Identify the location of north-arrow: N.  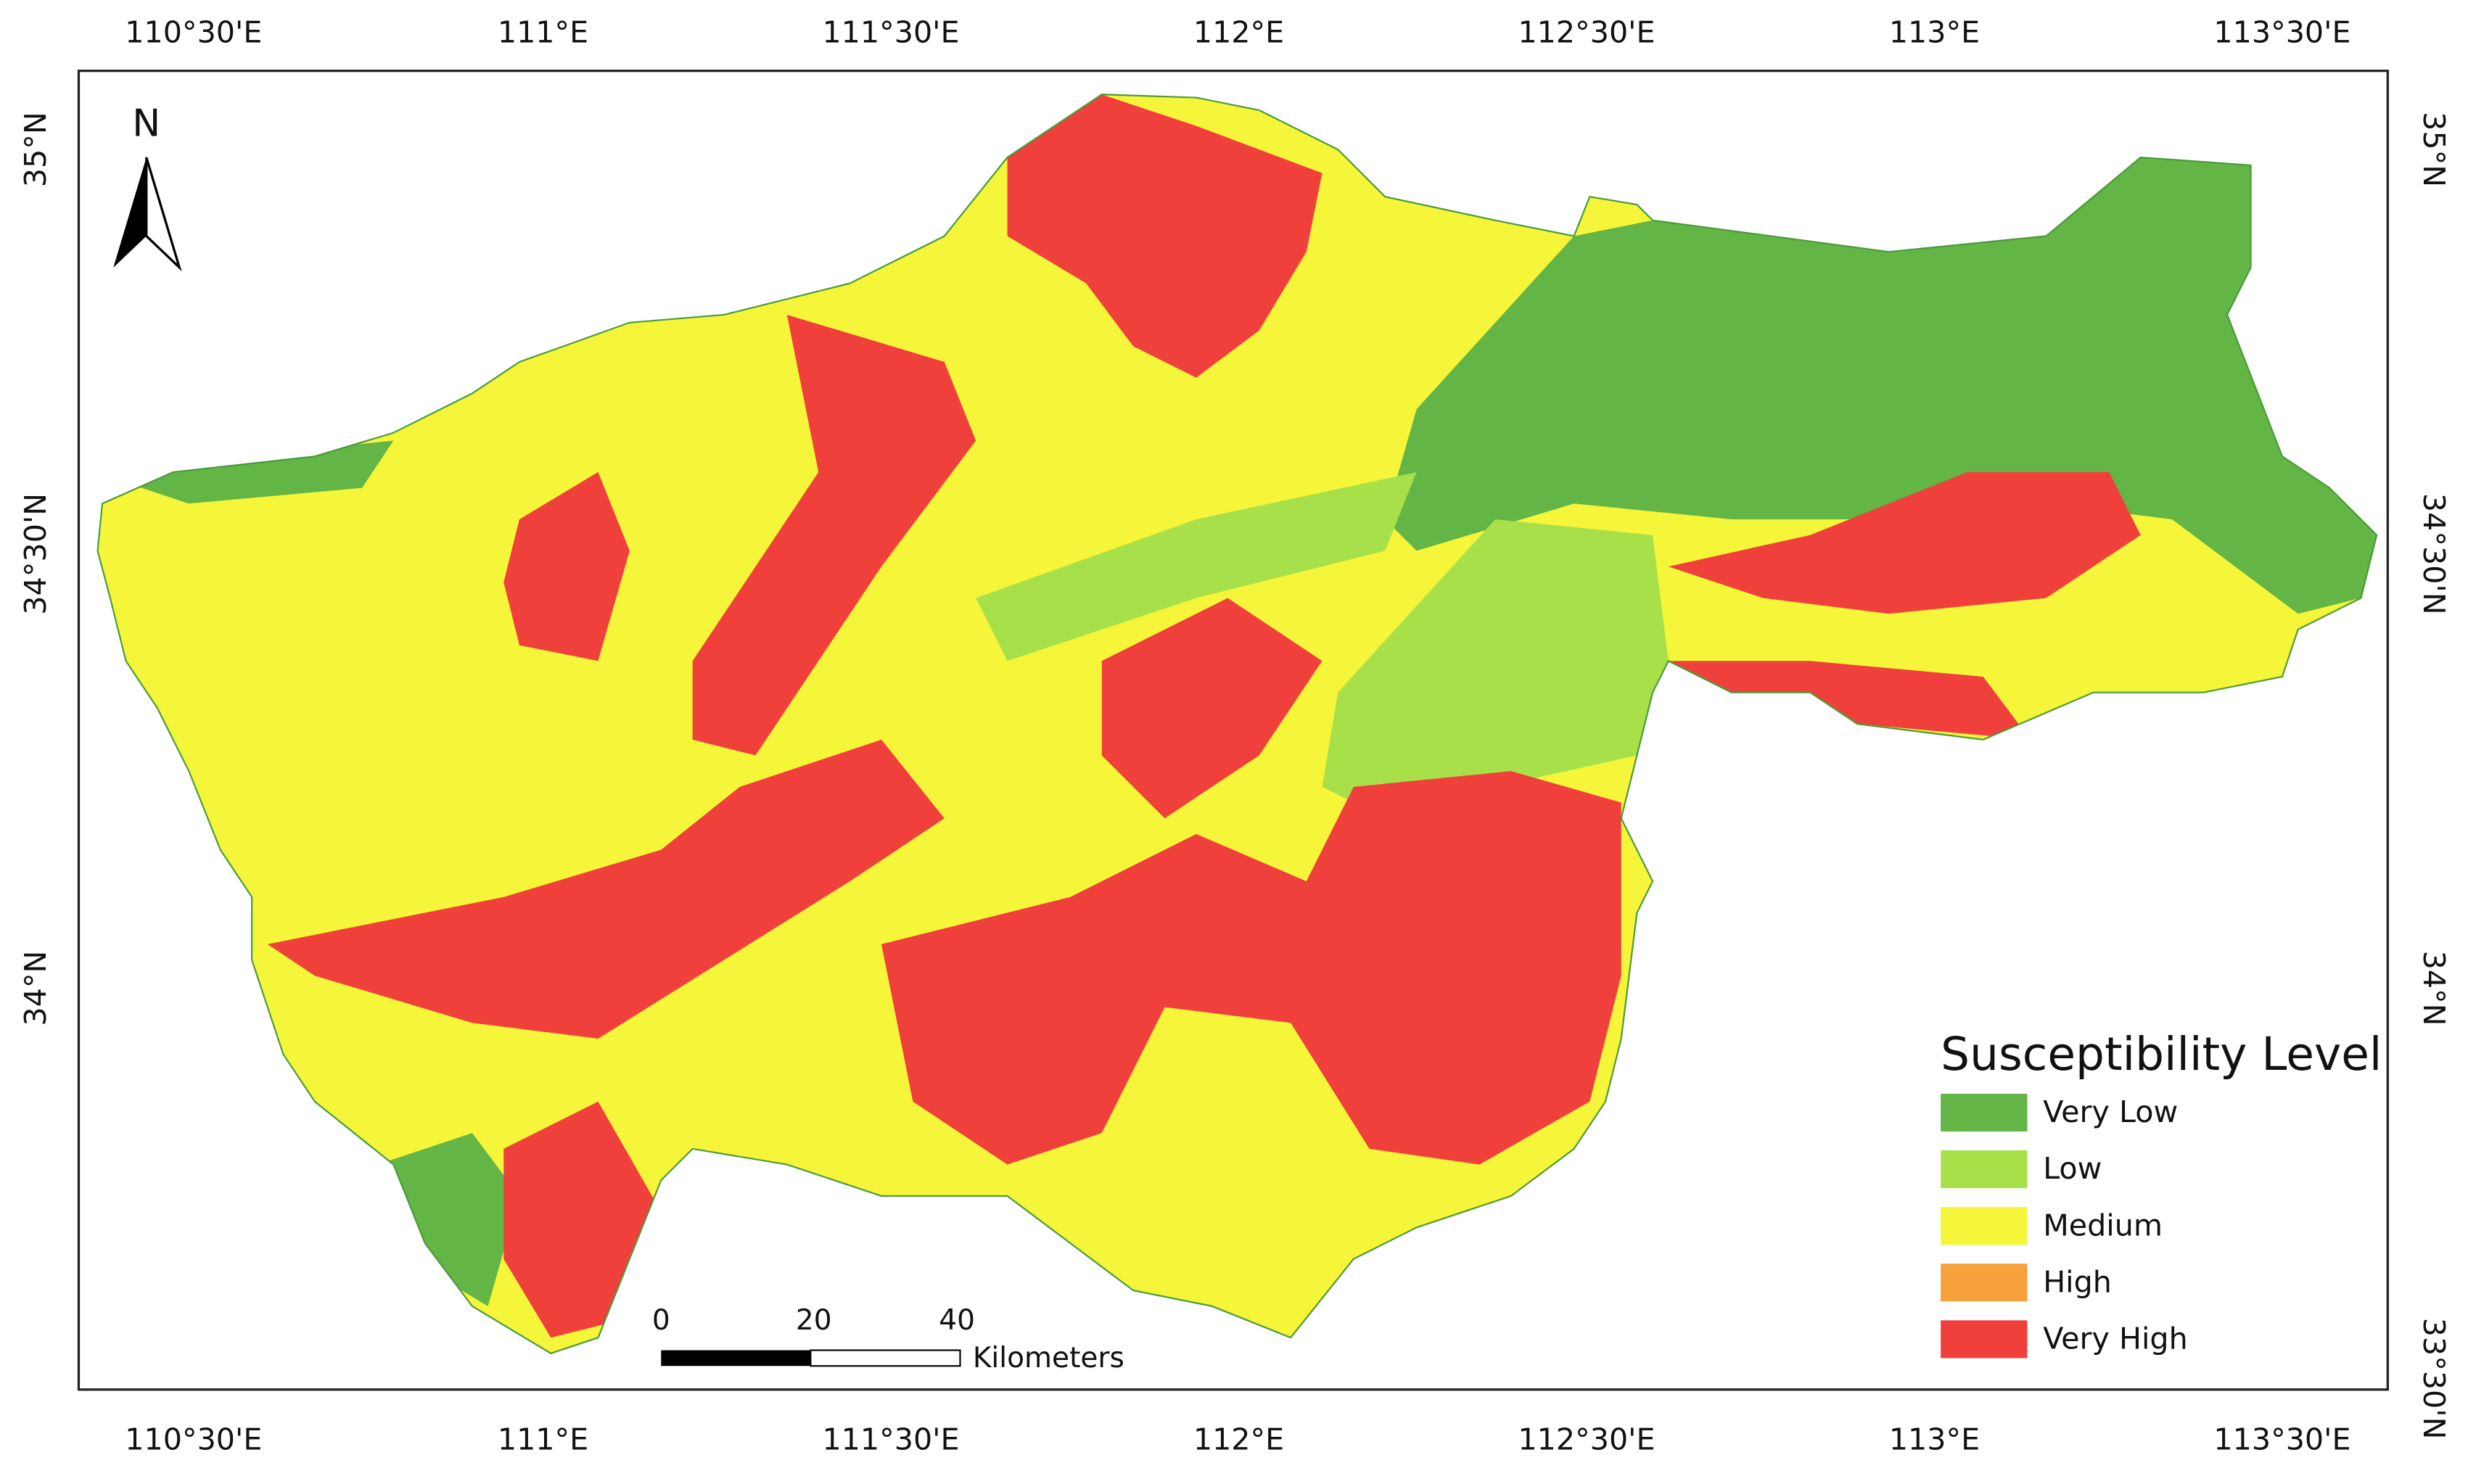
(147, 187).